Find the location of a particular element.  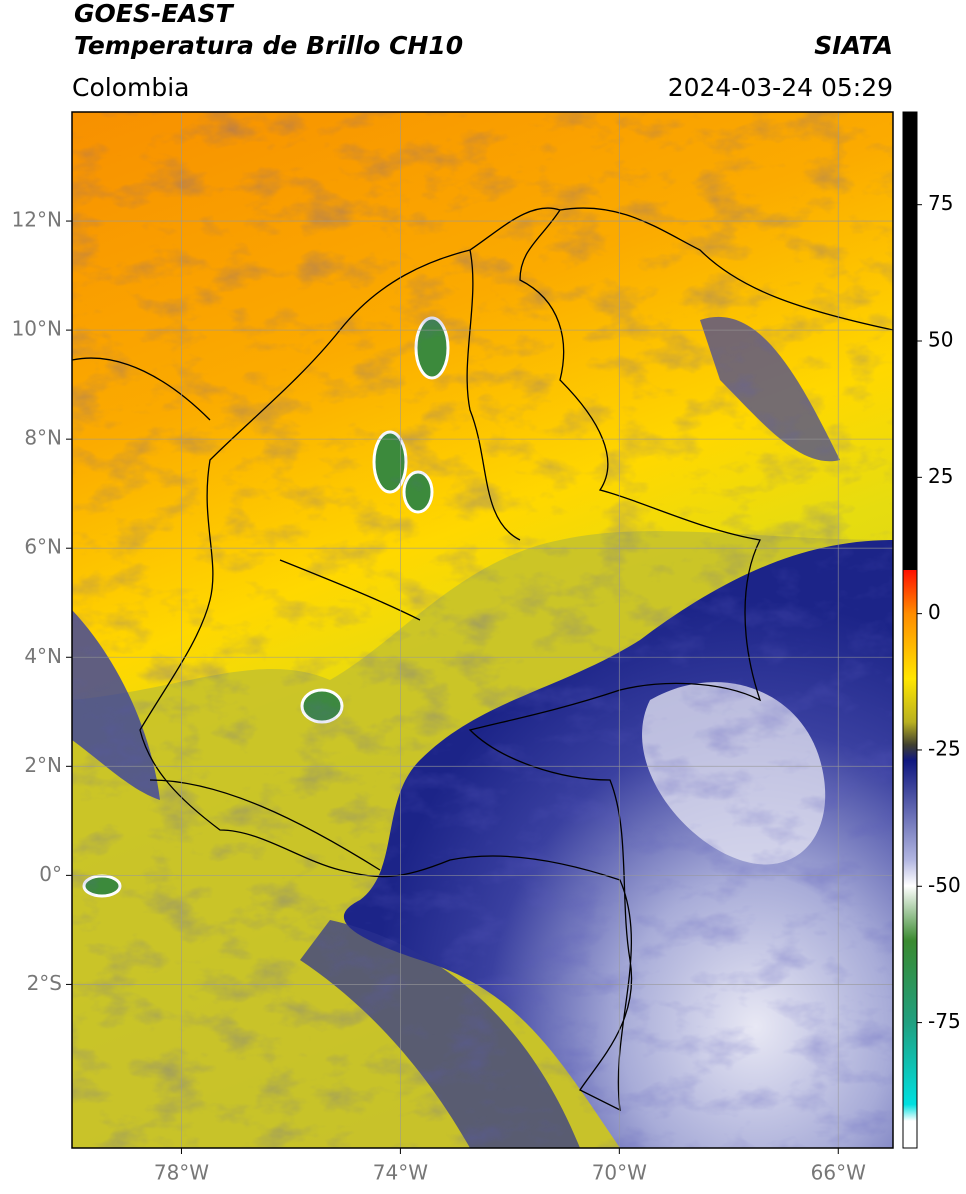

y-tick-label: 4°N is located at coordinates (43, 656).